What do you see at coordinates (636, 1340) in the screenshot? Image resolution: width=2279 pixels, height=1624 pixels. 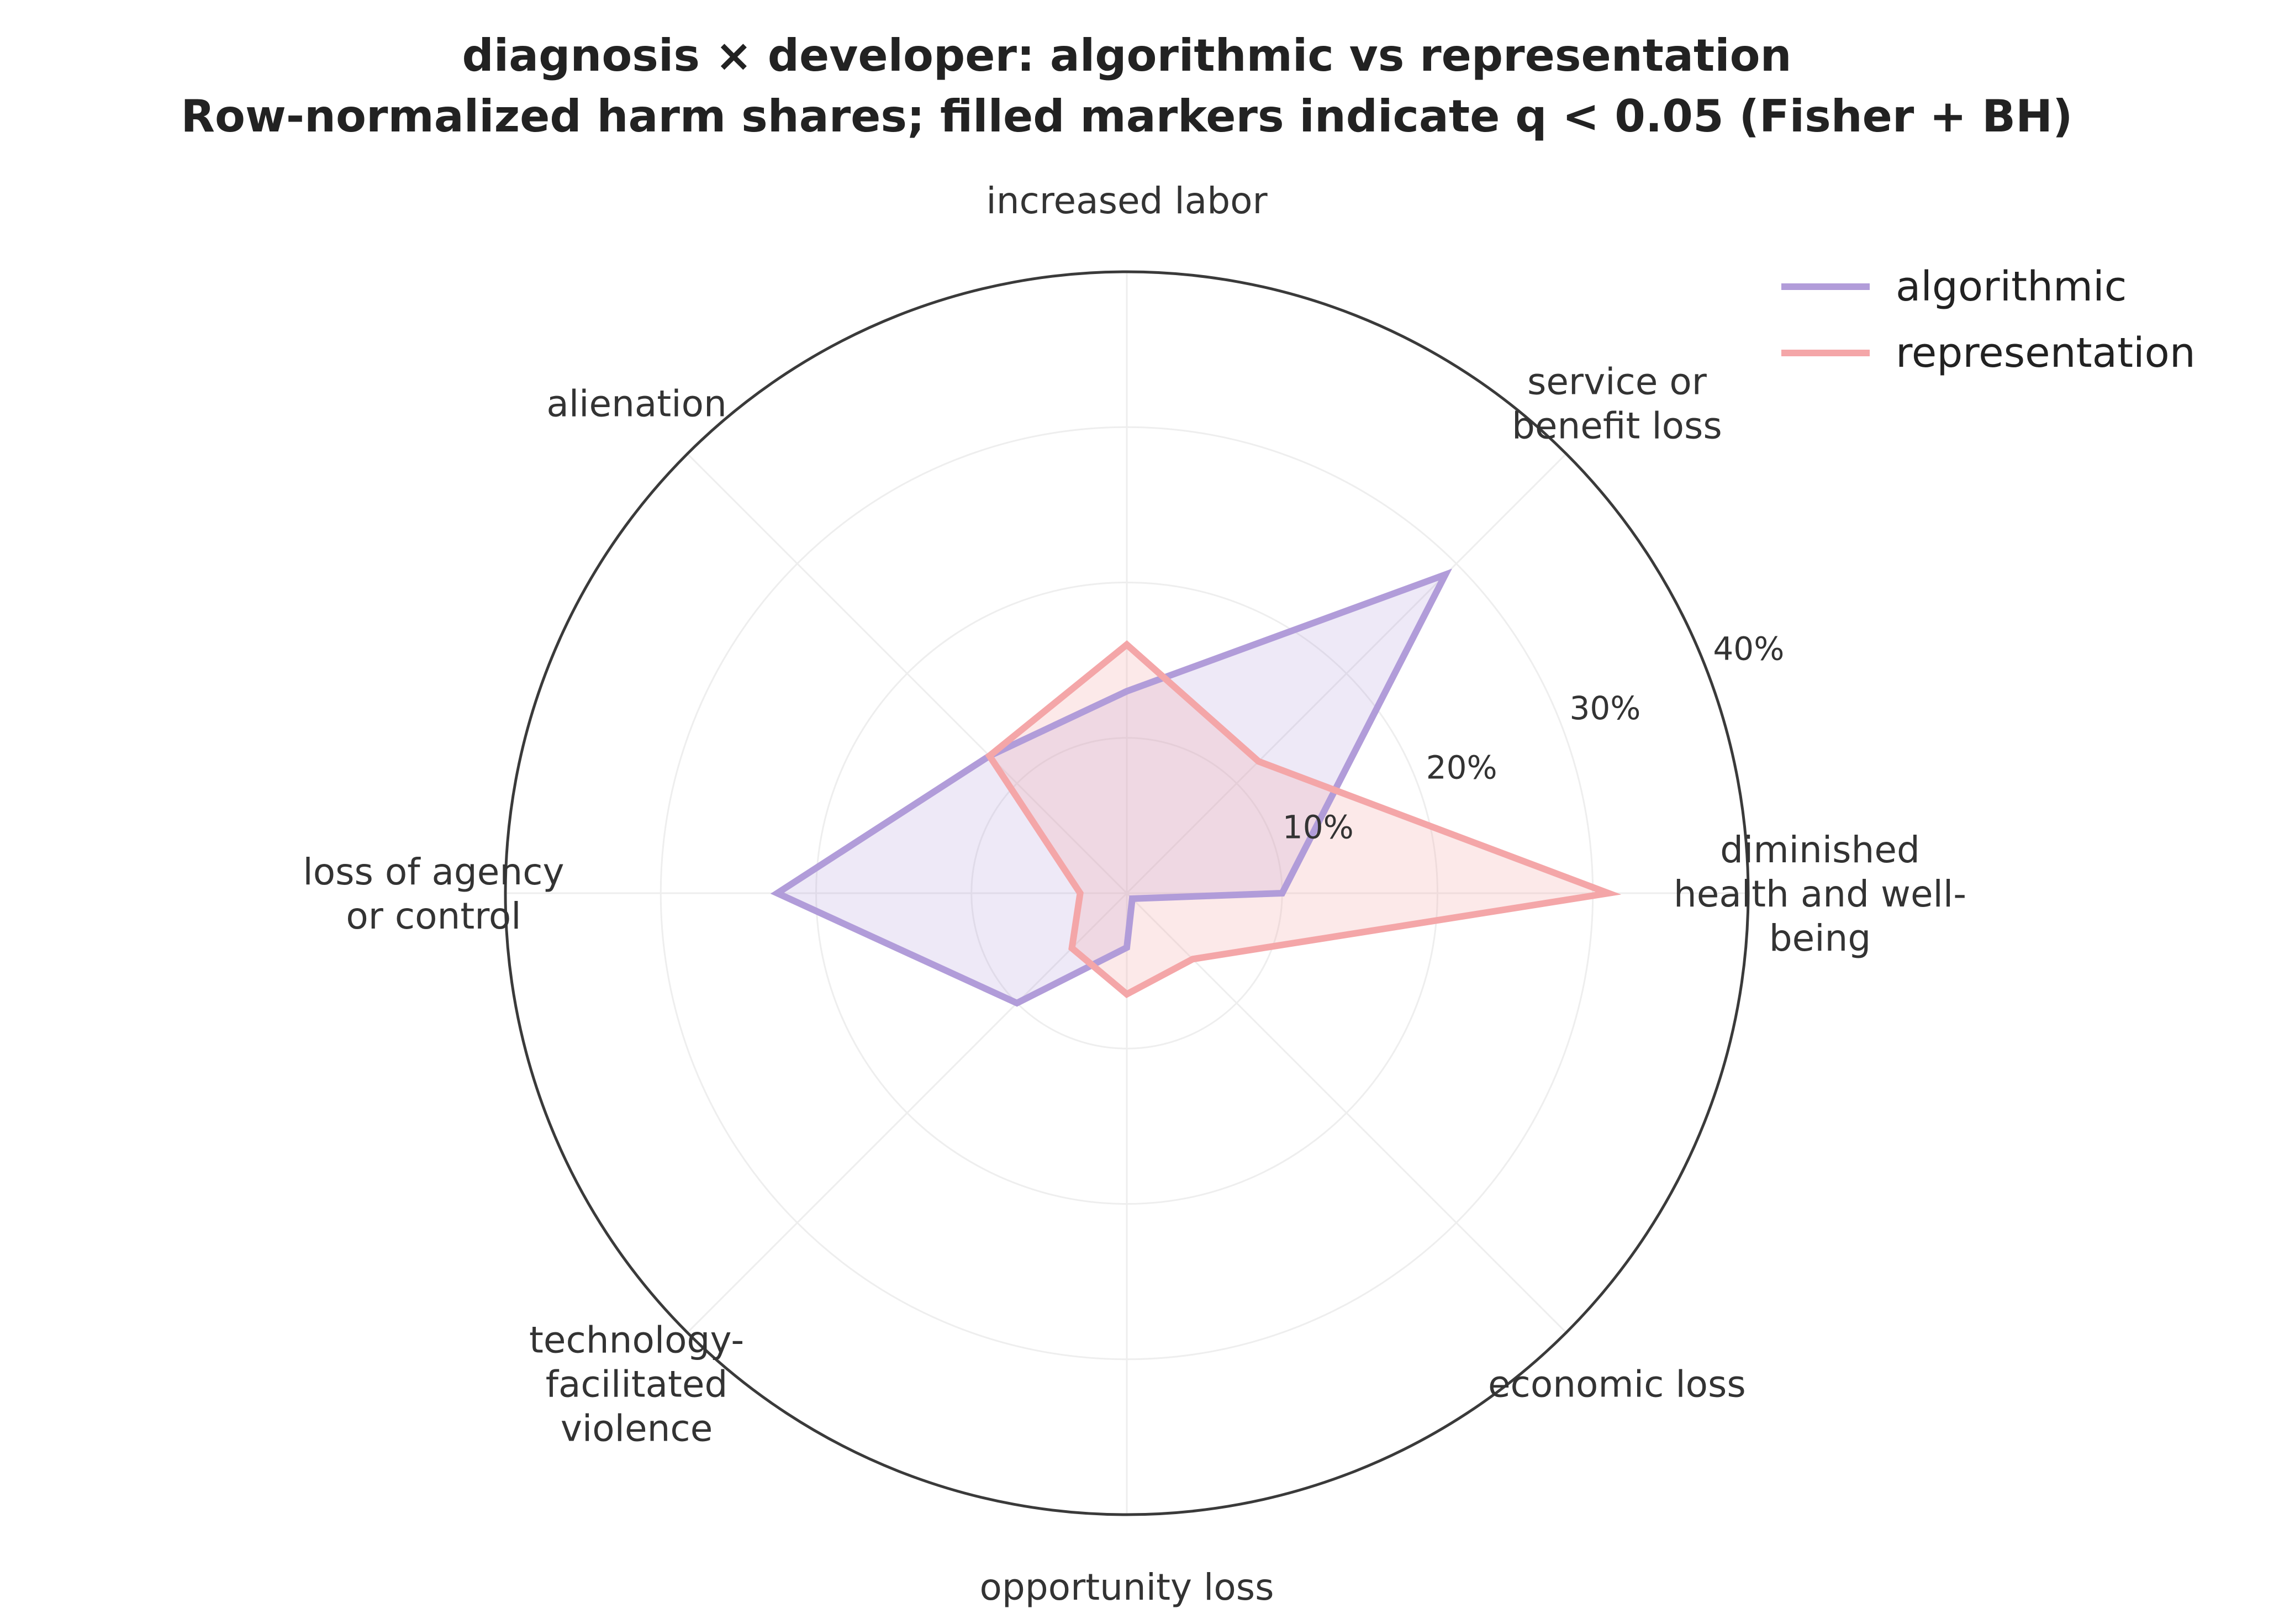 I see `category-label-5-line-0: technology-` at bounding box center [636, 1340].